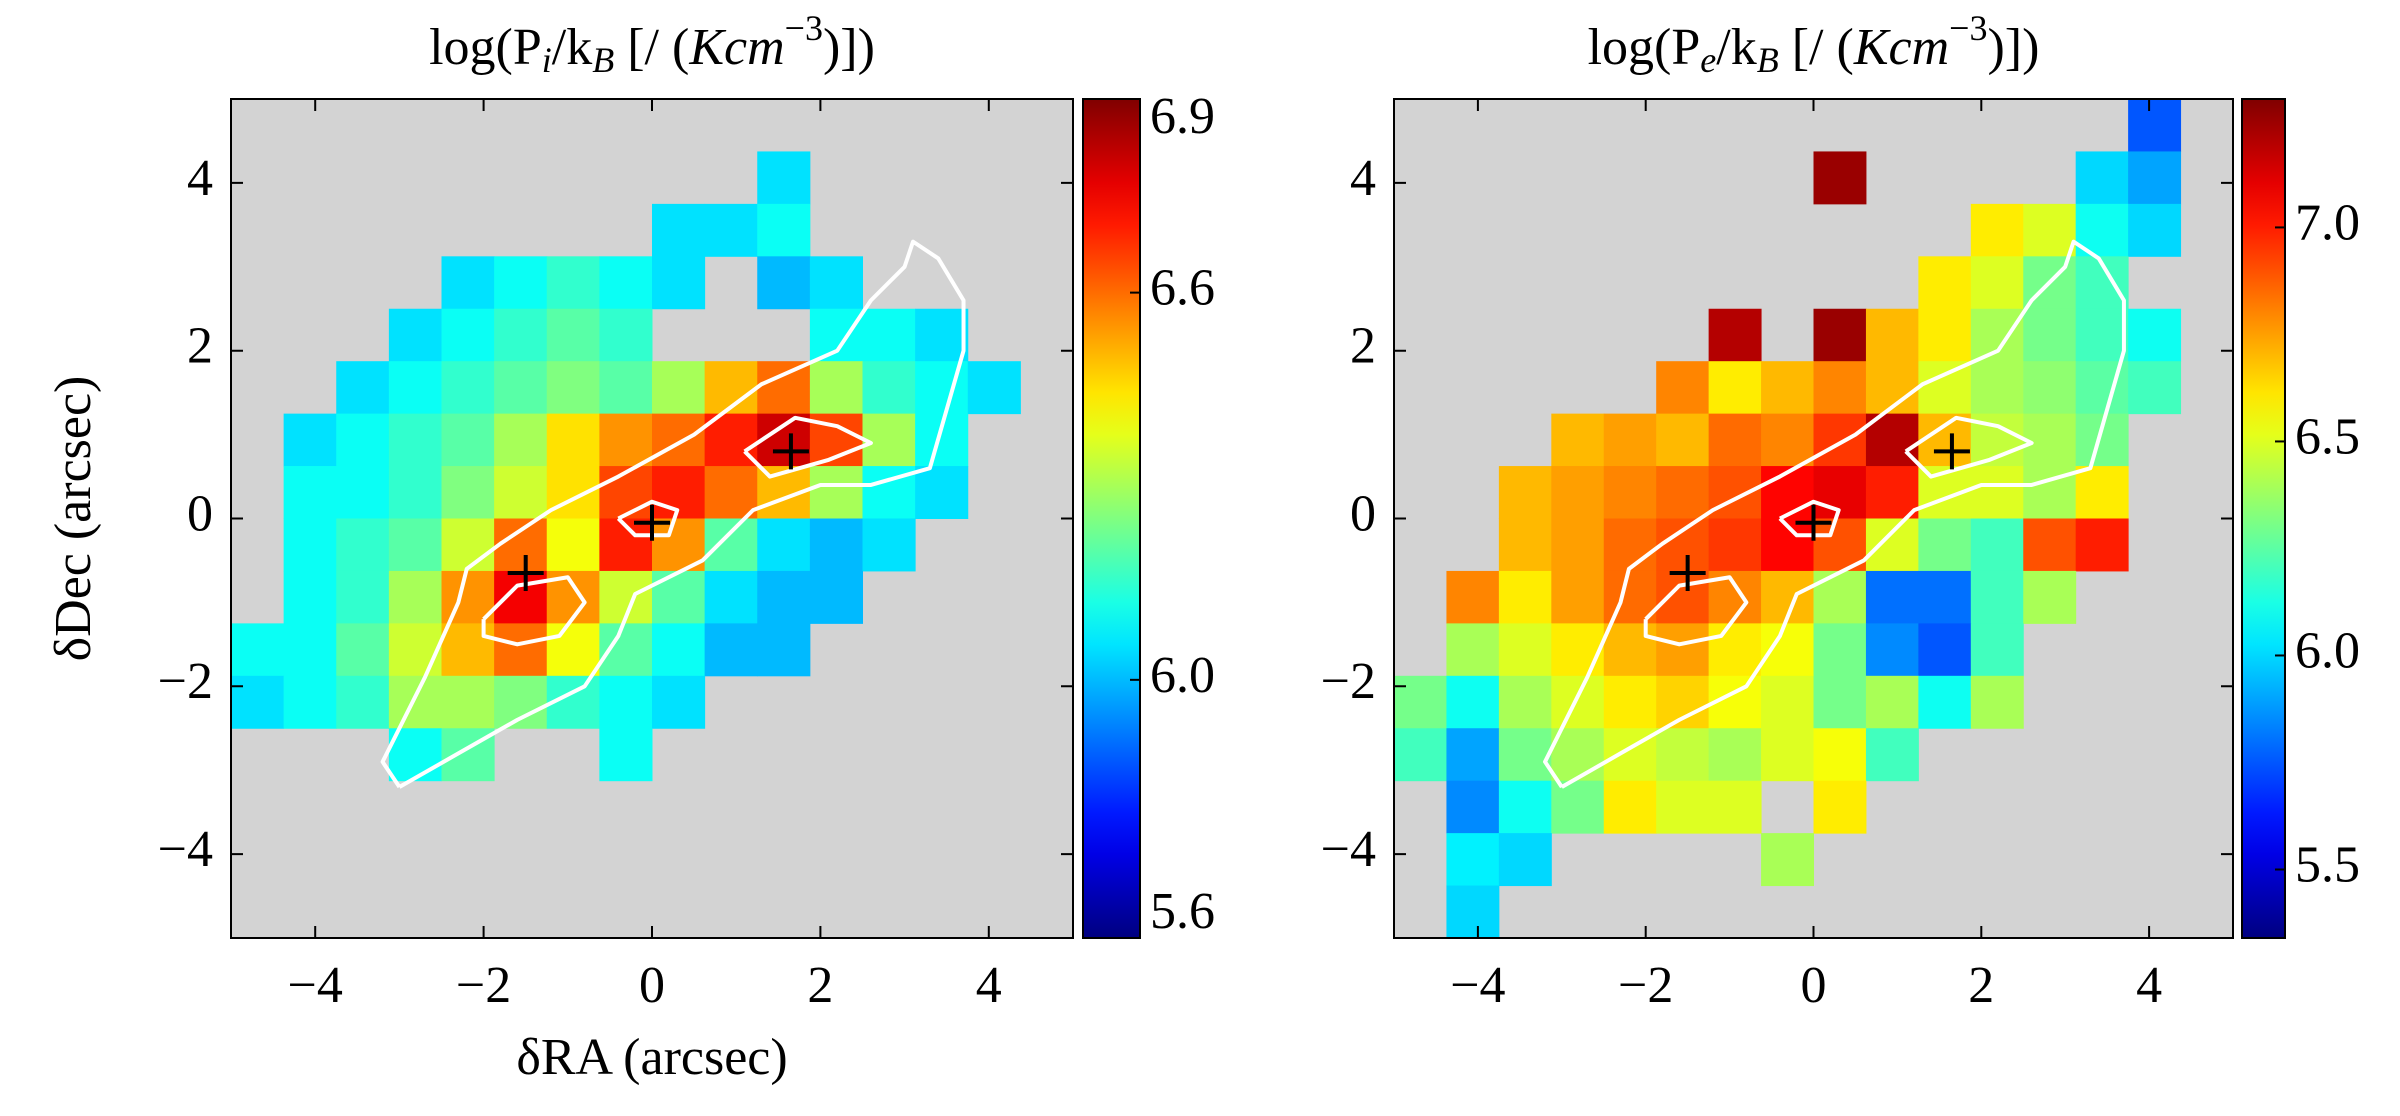 The height and width of the screenshot is (1116, 2400). Describe the element at coordinates (651, 1057) in the screenshot. I see `x-axis-label: δRA (arcsec)` at that location.